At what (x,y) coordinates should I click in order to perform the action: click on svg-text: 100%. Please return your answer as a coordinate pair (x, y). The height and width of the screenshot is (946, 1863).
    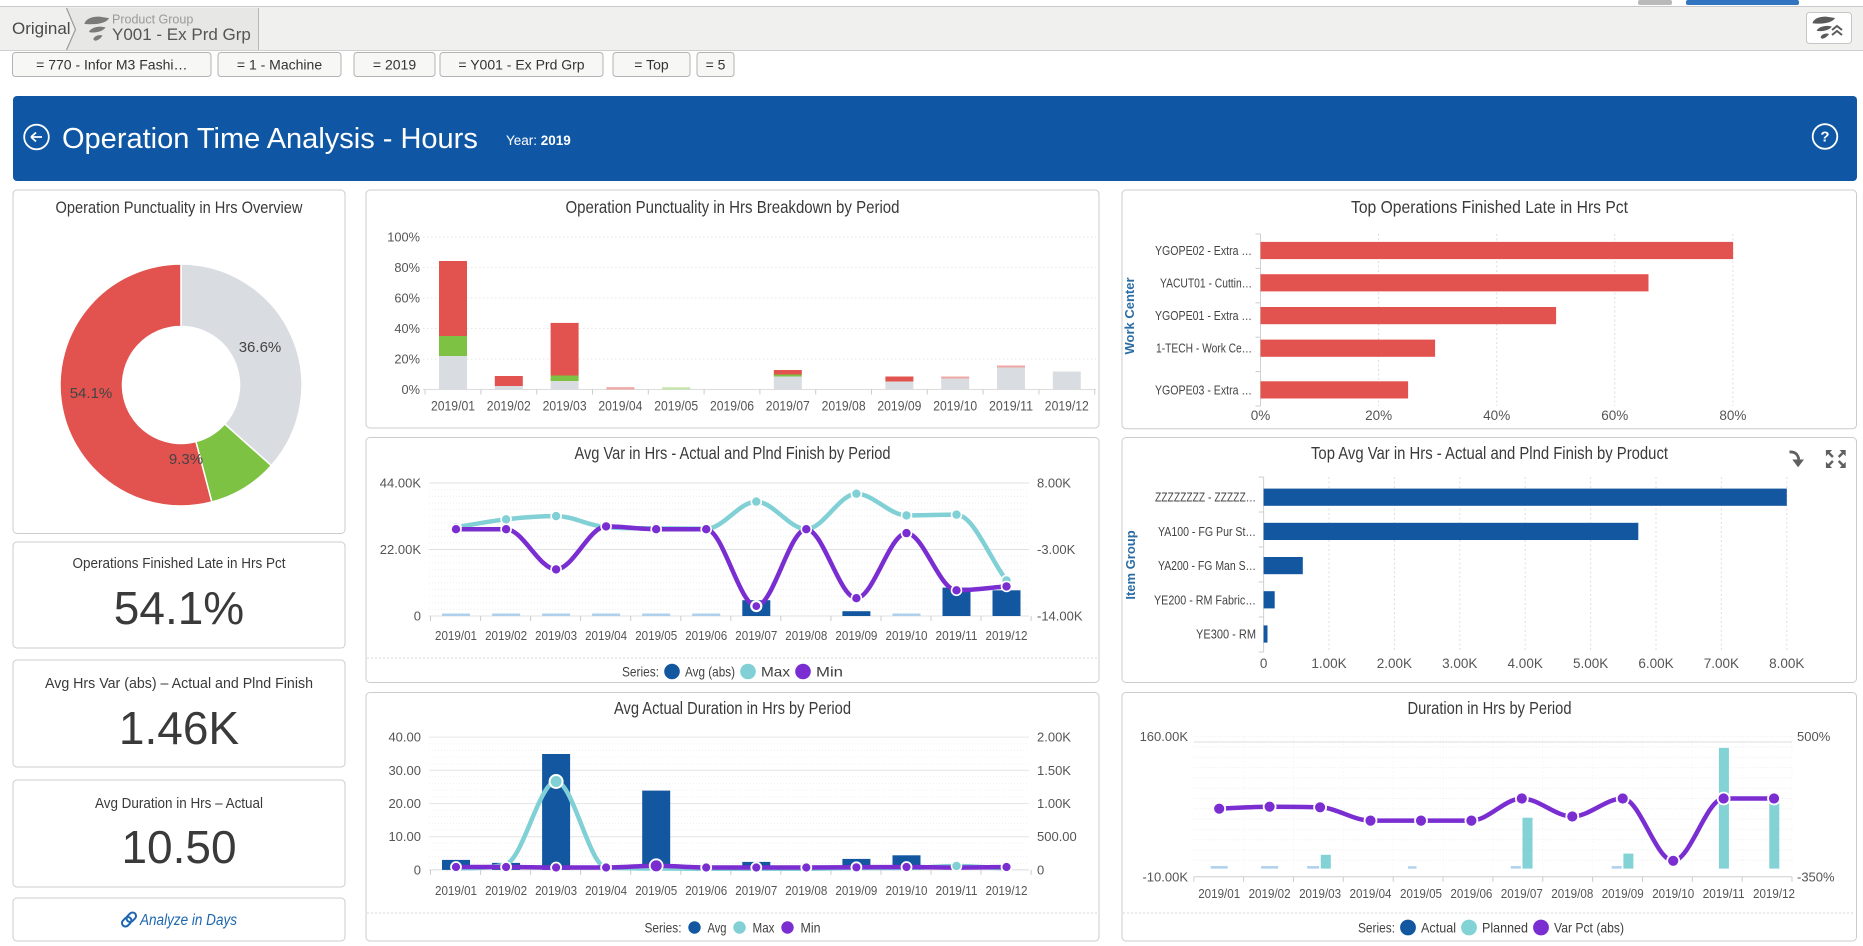
    Looking at the image, I should click on (403, 237).